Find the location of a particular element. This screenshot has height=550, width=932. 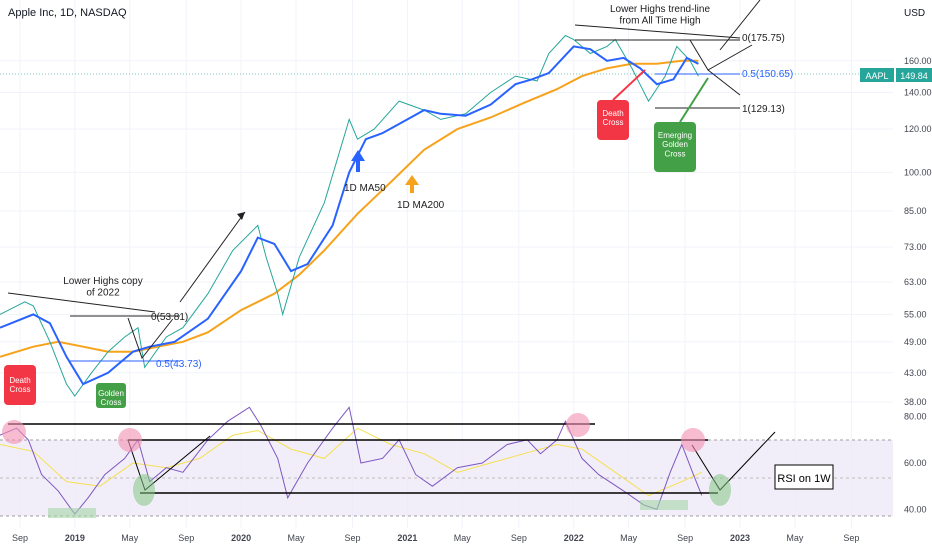

ma200-arrow-stem is located at coordinates (412, 189).